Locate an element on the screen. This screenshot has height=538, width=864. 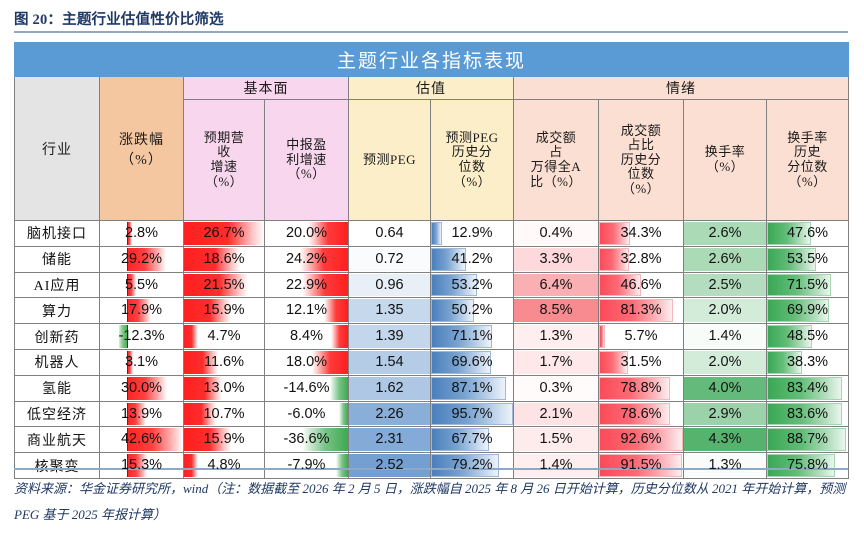
table-cell: 12.1% is located at coordinates (306, 311).